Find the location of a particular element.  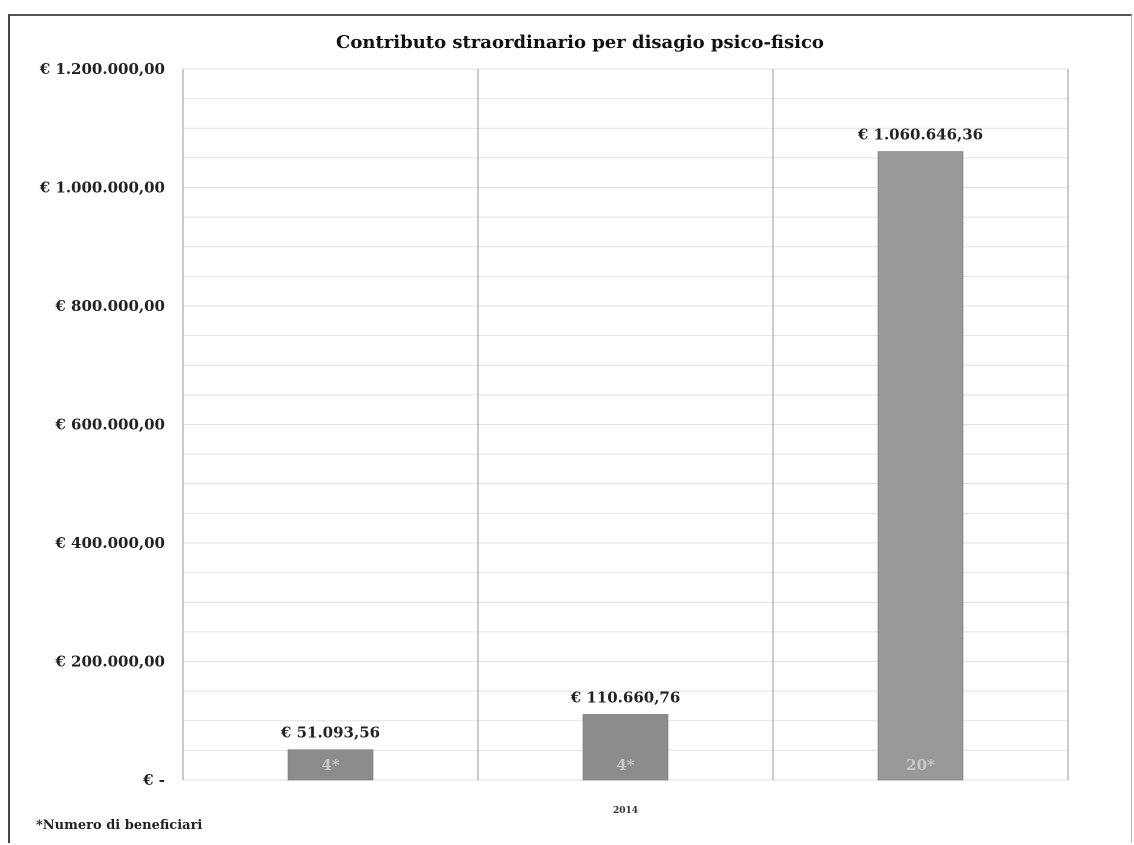

data-label: € 110.660,76 is located at coordinates (625, 697).